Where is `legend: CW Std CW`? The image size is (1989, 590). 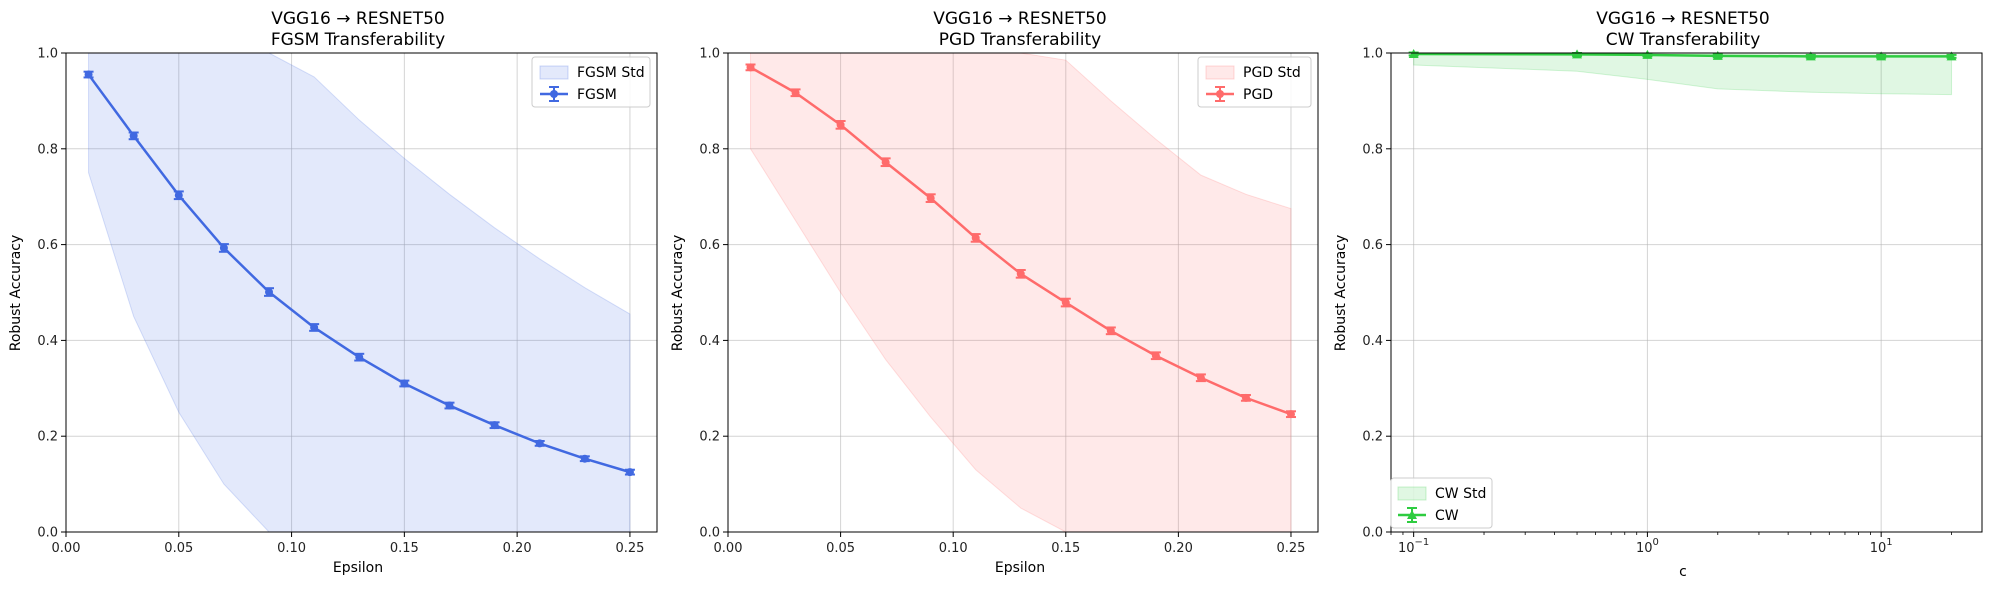
legend: CW Std CW is located at coordinates (1441, 503).